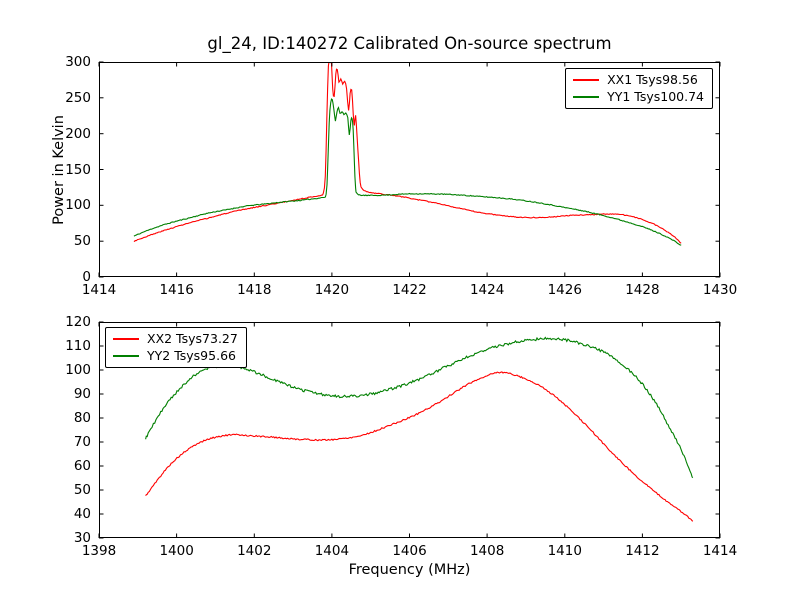  What do you see at coordinates (639, 88) in the screenshot?
I see `legend-top: XX1 Tsys98.56 YY1 Tsys100.74` at bounding box center [639, 88].